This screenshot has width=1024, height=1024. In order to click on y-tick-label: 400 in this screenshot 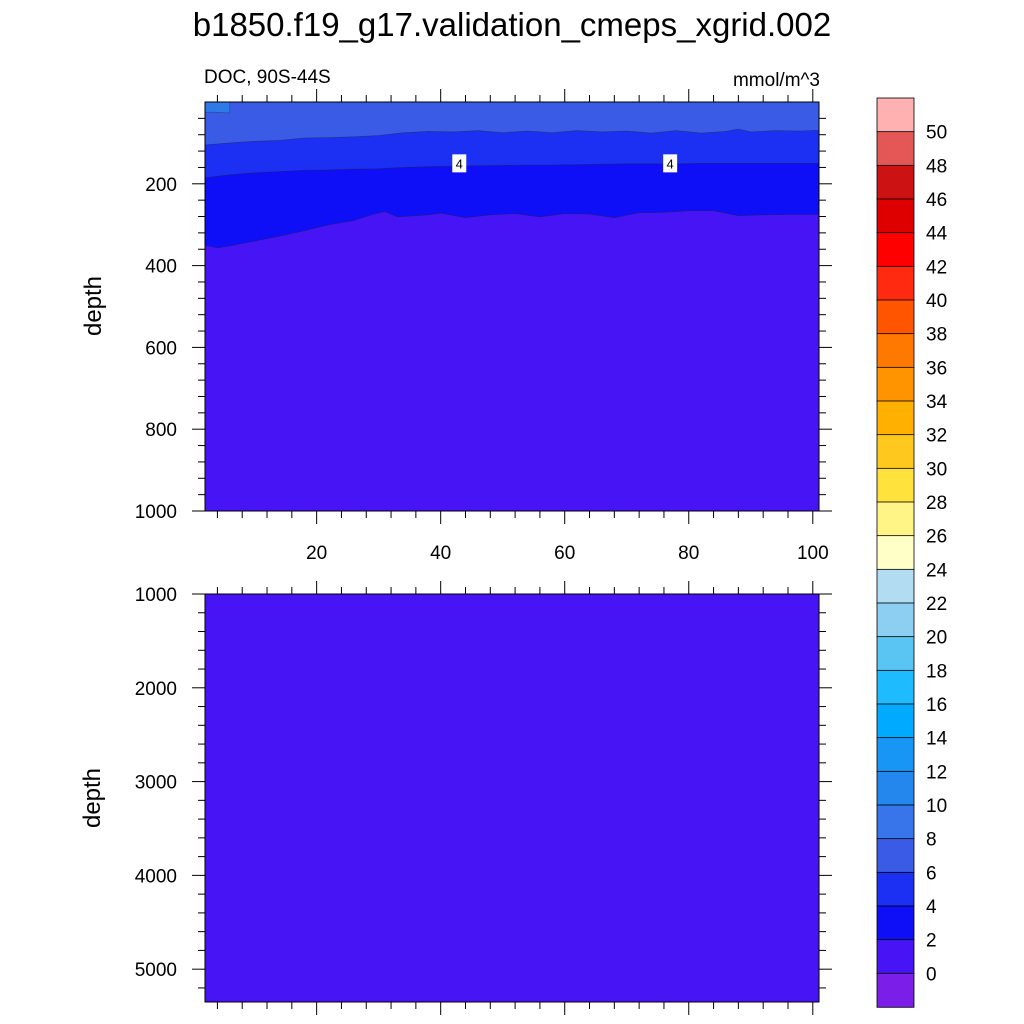, I will do `click(161, 267)`.